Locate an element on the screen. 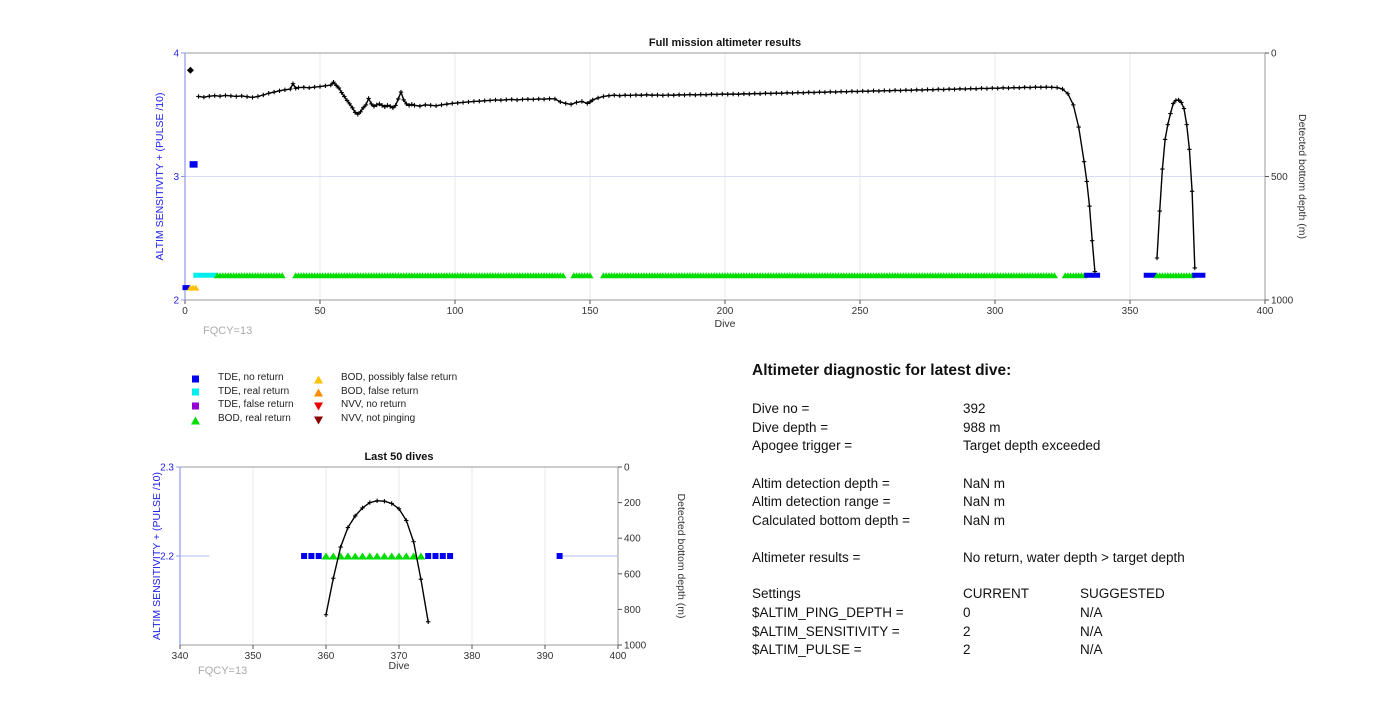 The image size is (1400, 726). nvv-not-pinging-triangle-down-icon is located at coordinates (319, 419).